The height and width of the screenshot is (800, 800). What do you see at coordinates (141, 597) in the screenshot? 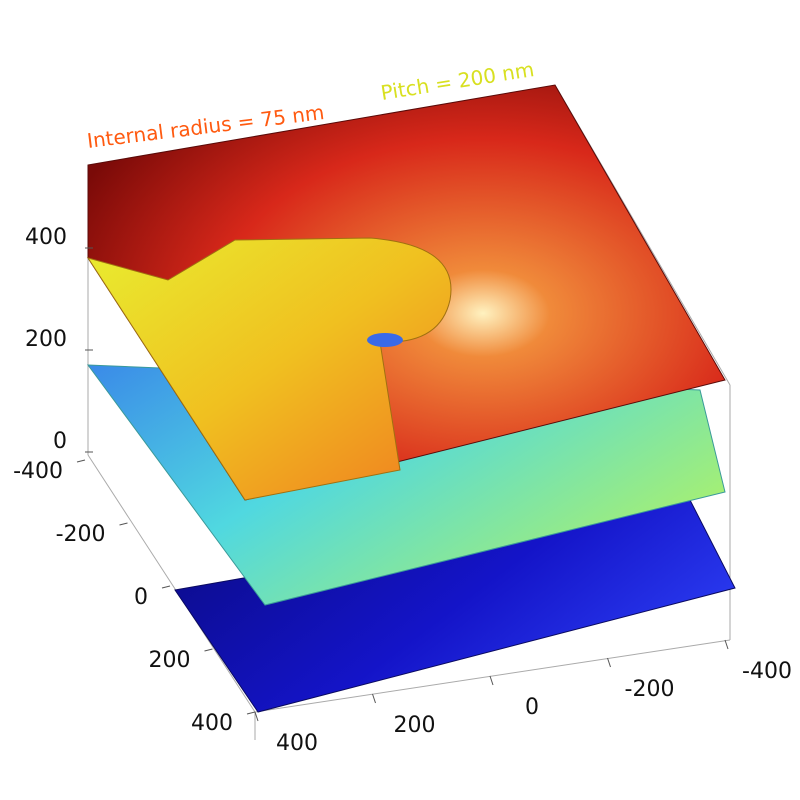
I see `y-tick-label: 0` at bounding box center [141, 597].